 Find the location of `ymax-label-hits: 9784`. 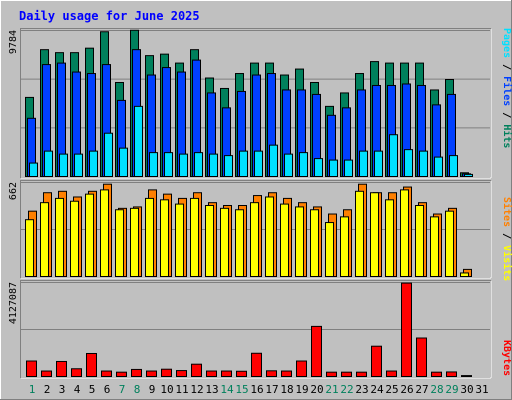

ymax-label-hits: 9784 is located at coordinates (13, 42).